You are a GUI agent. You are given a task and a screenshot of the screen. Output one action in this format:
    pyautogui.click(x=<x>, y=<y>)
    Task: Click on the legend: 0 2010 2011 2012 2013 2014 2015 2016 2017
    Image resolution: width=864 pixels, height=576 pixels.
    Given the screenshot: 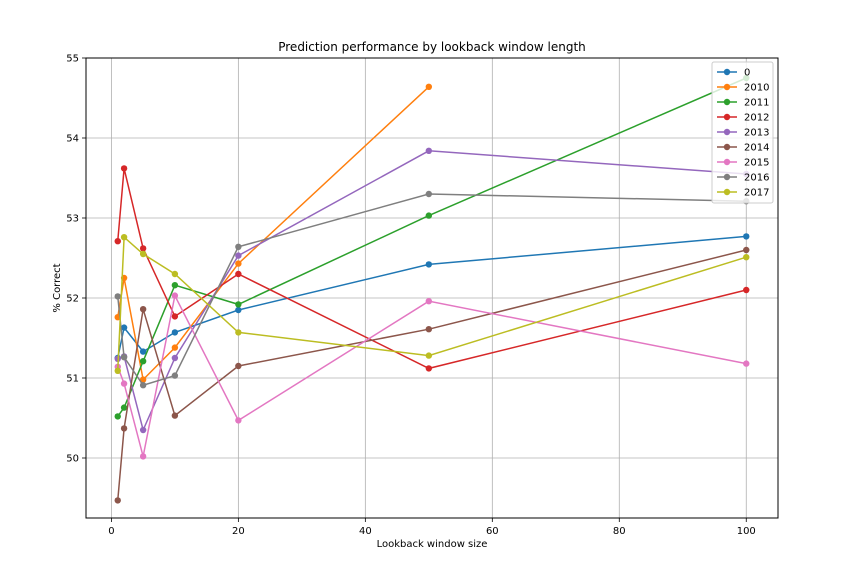 What is the action you would take?
    pyautogui.click(x=742, y=132)
    